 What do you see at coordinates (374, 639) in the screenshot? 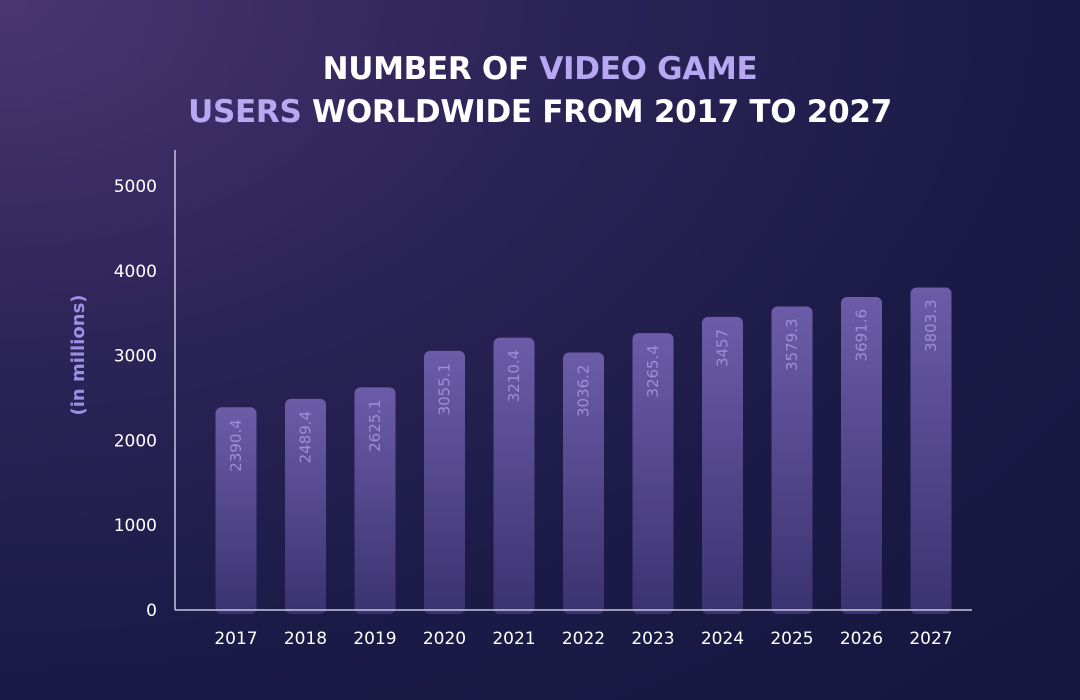
I see `x-tick-label: 2019` at bounding box center [374, 639].